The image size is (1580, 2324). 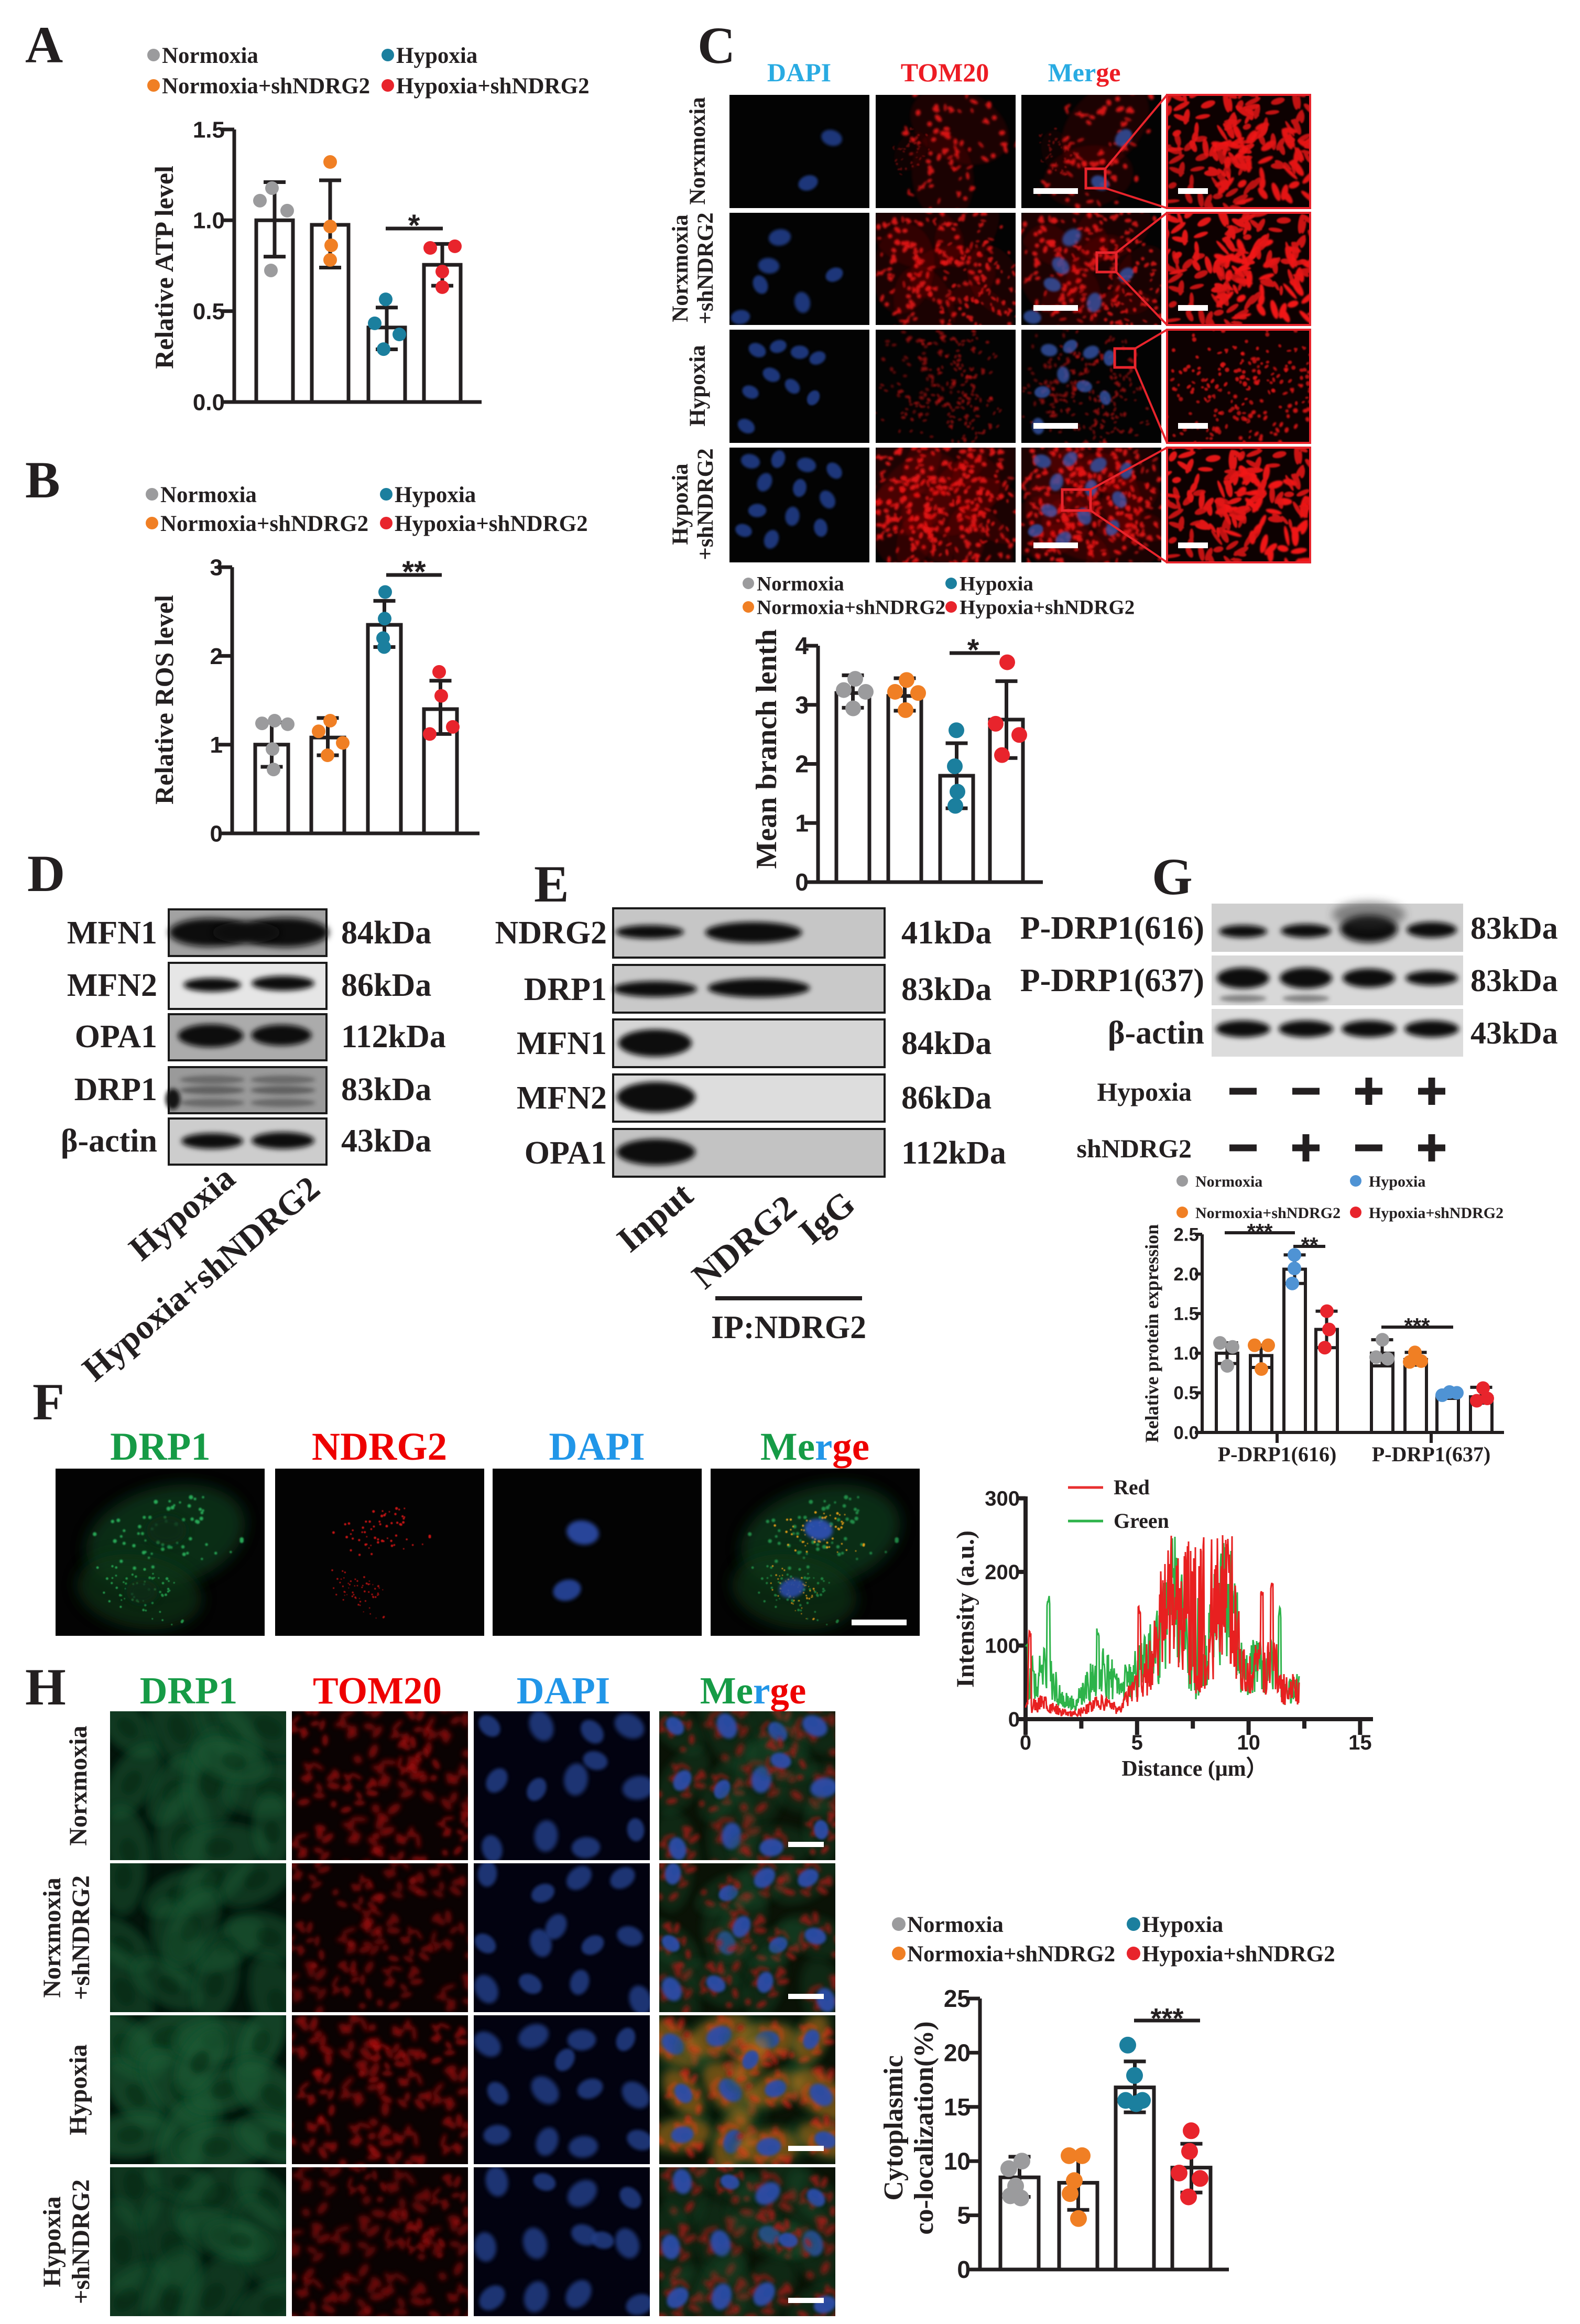 What do you see at coordinates (562, 1098) in the screenshot?
I see `svg-text: MFN2` at bounding box center [562, 1098].